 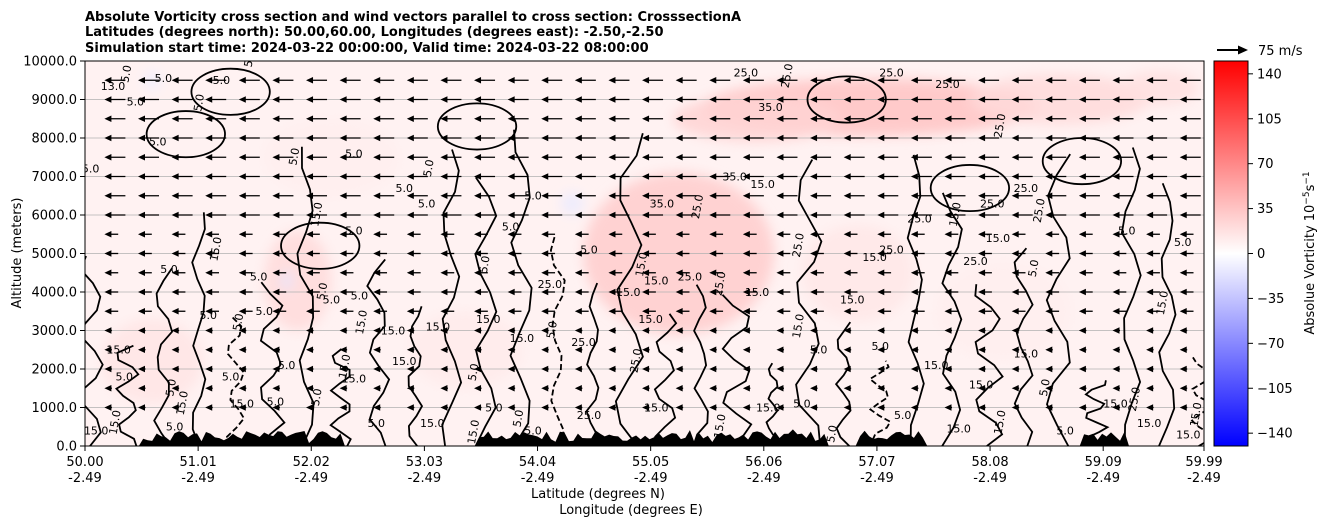 What do you see at coordinates (85, 478) in the screenshot?
I see `x-tick-label-lon: -2.49` at bounding box center [85, 478].